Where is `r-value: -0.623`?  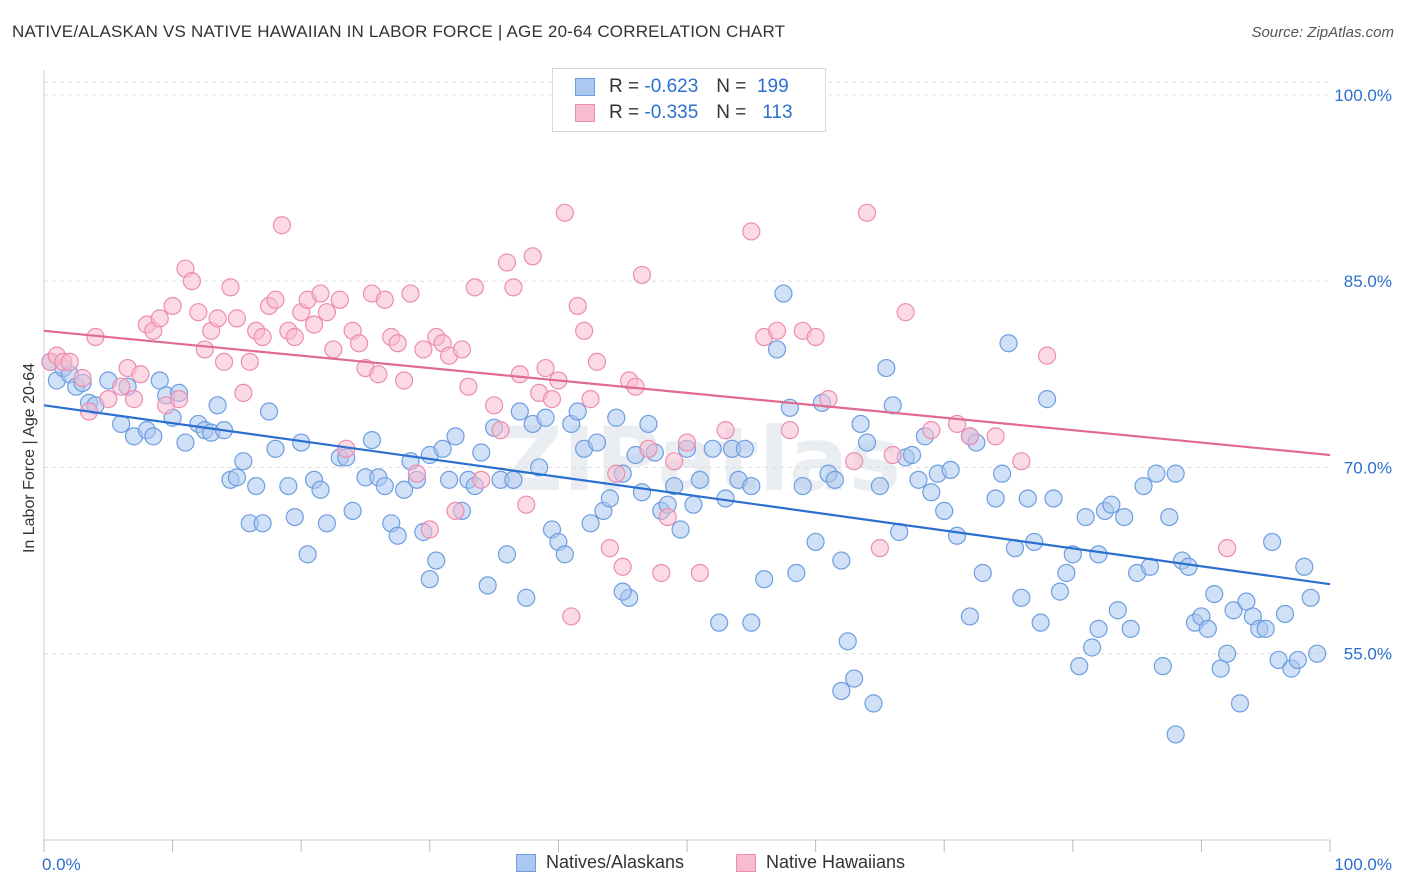
r-value: -0.623 is located at coordinates (671, 86).